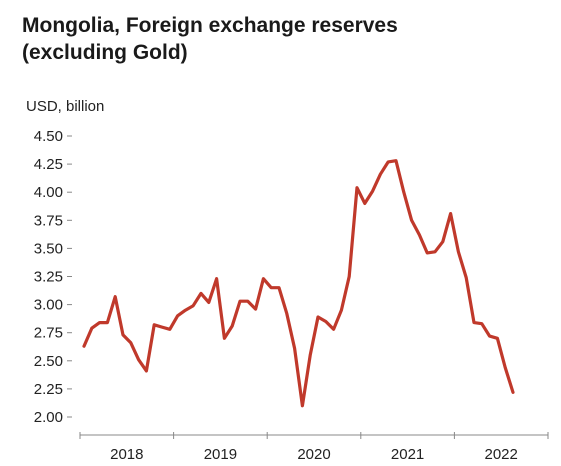  What do you see at coordinates (48, 220) in the screenshot?
I see `y-tick-label: 3.75` at bounding box center [48, 220].